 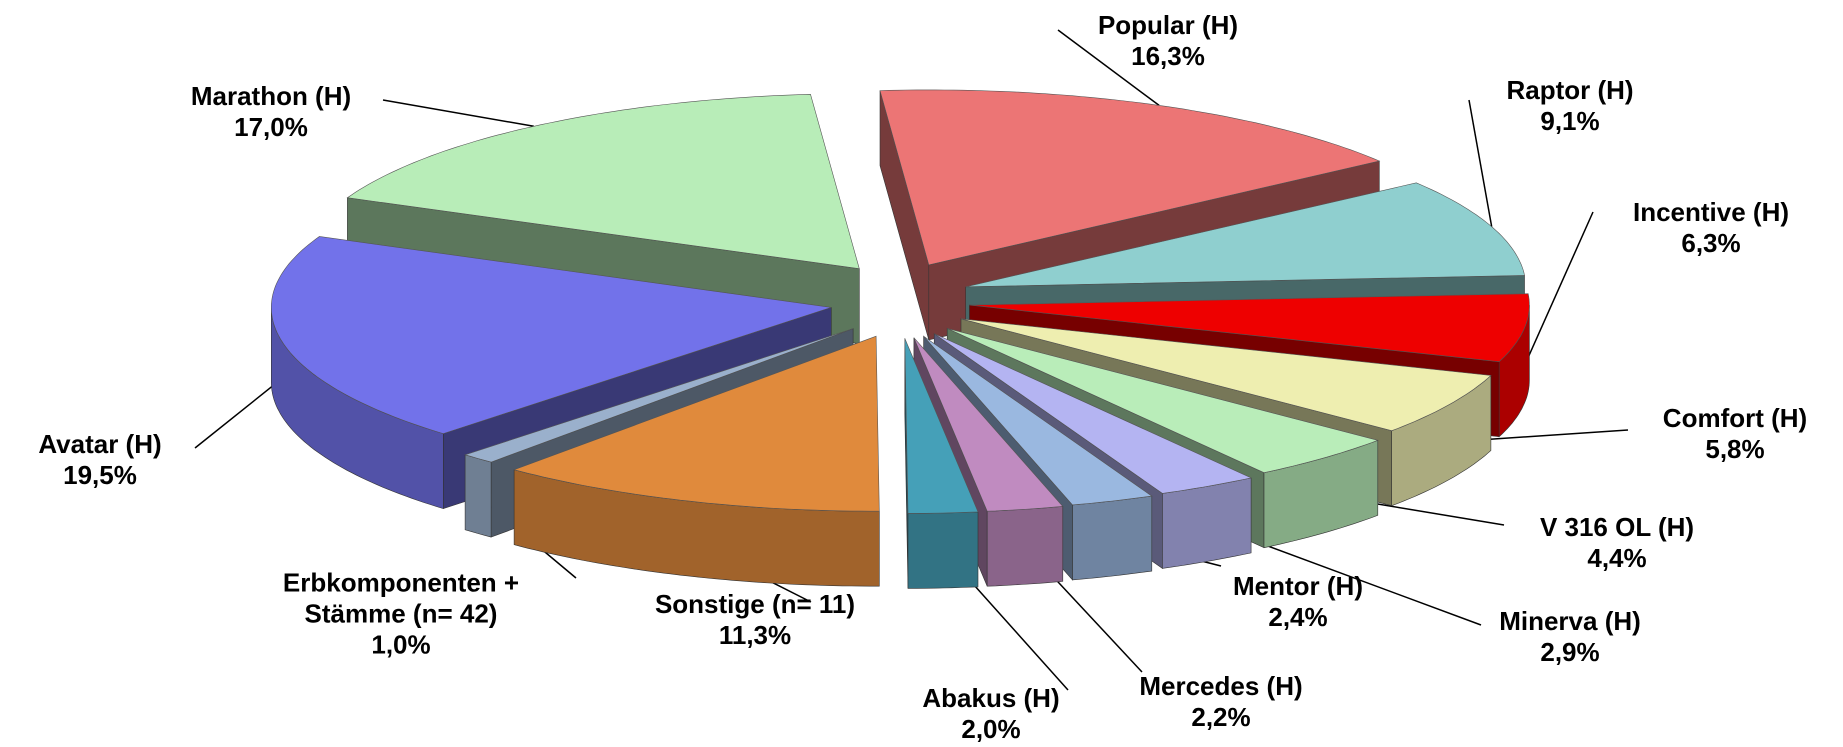 I want to click on slice-label: Raptor (H) 9,1%, so click(x=1569, y=106).